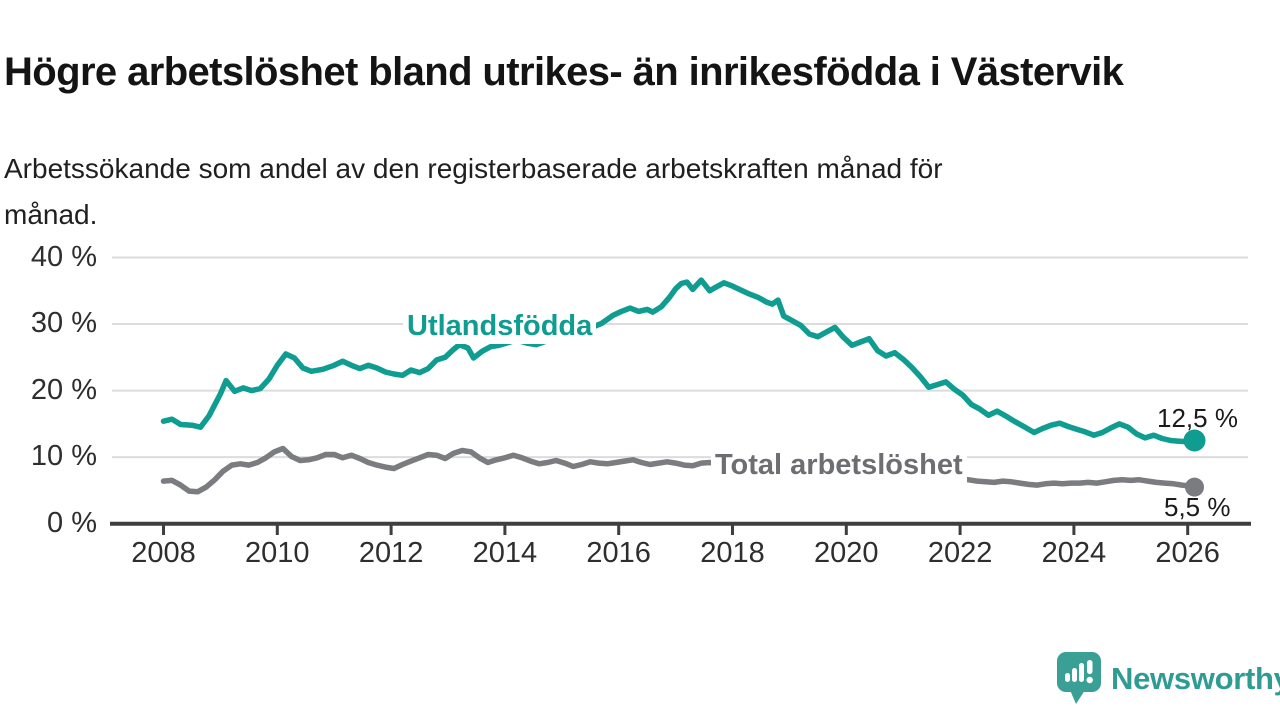 The width and height of the screenshot is (1280, 720). I want to click on y-tick-label: 30 %, so click(63, 323).